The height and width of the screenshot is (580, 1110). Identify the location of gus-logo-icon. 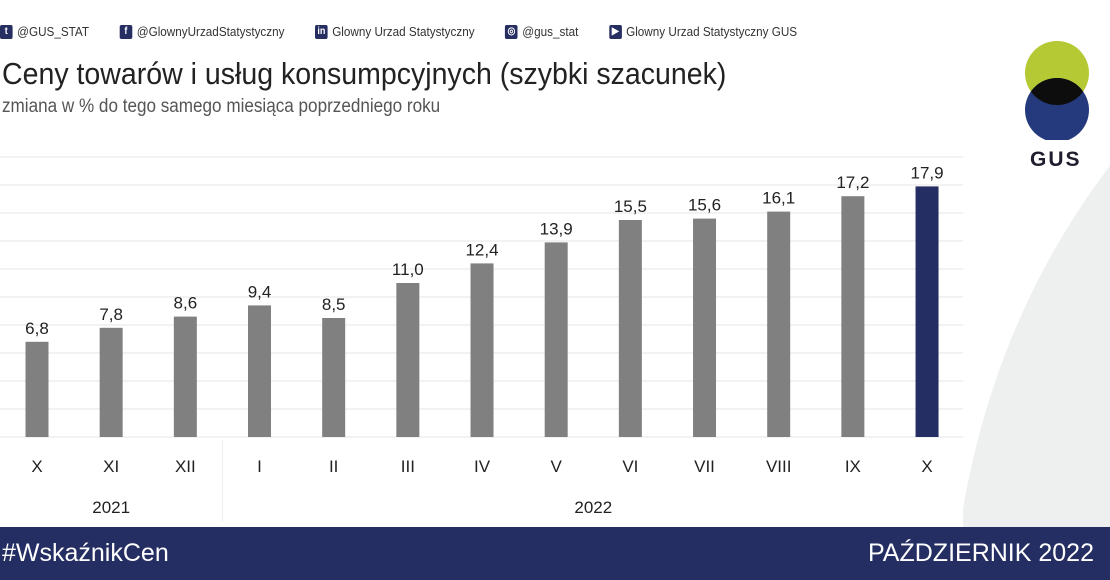
(1057, 90).